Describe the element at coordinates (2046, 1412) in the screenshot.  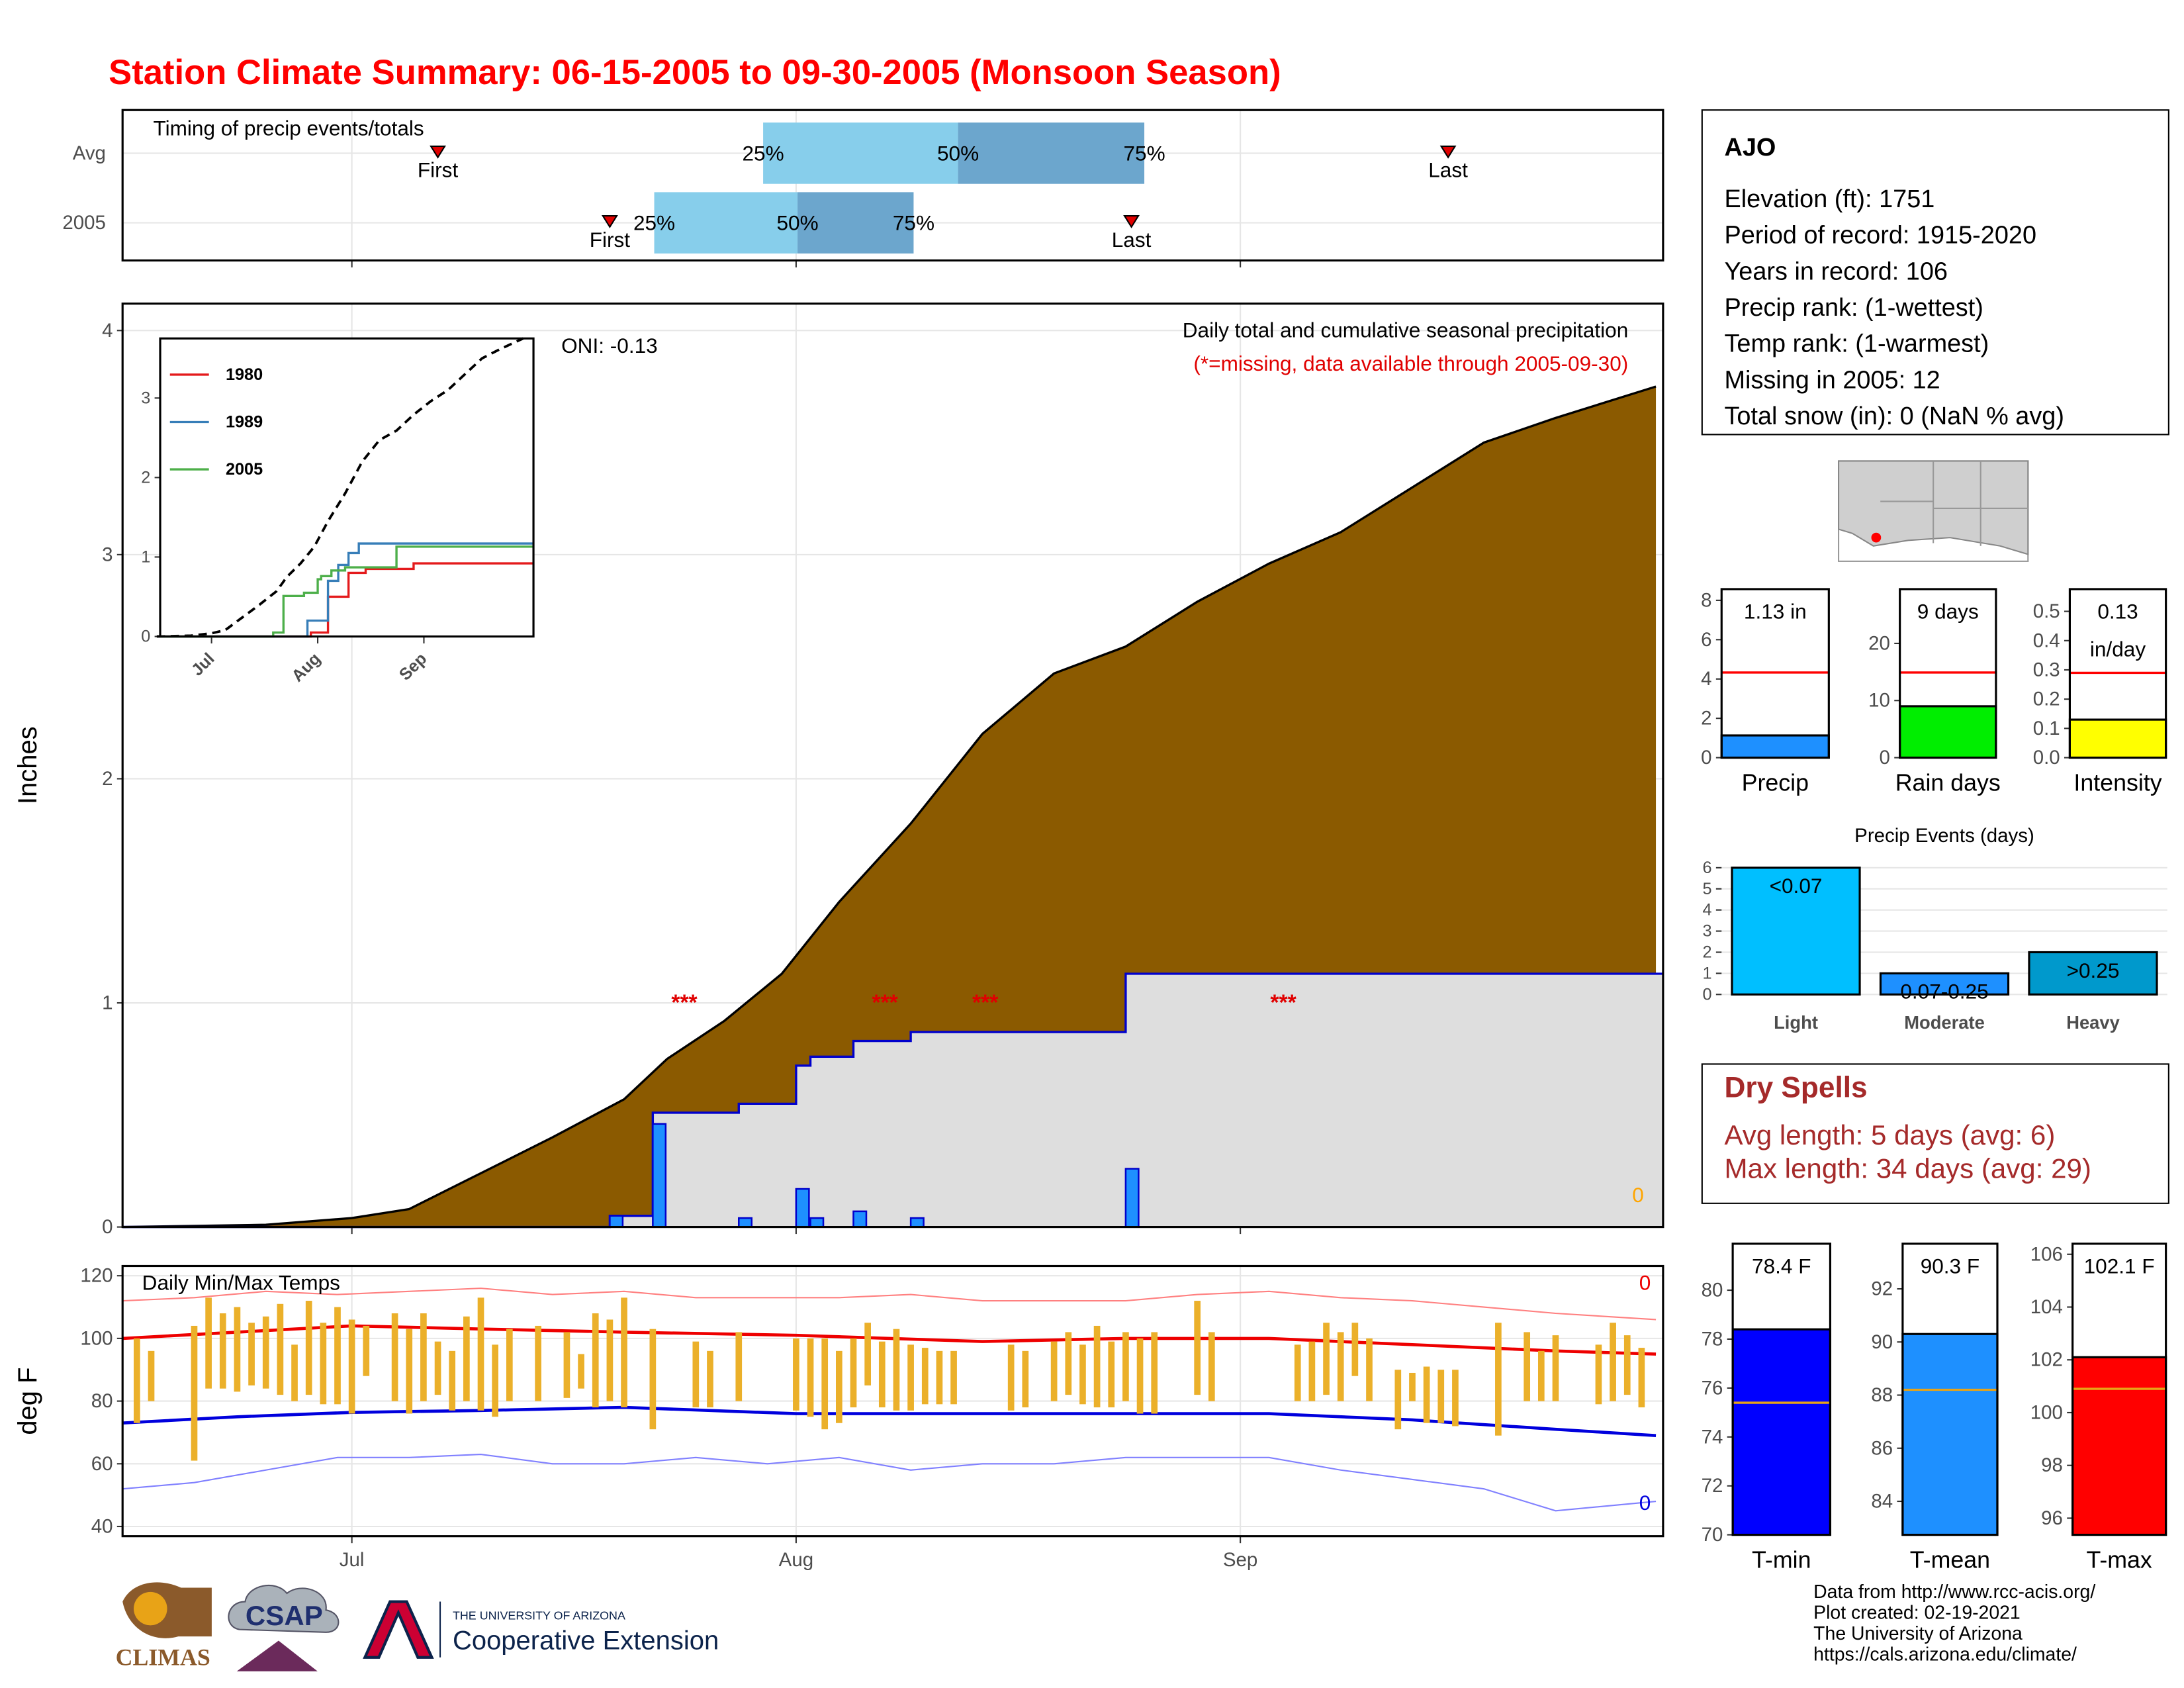
I see `y-tick-label: 100` at that location.